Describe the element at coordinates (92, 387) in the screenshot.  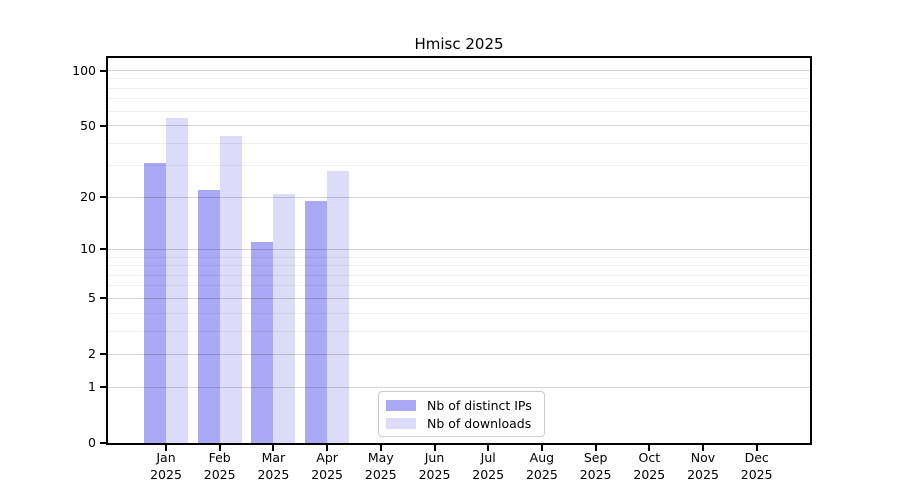
I see `y-tick-label-1: 1` at that location.